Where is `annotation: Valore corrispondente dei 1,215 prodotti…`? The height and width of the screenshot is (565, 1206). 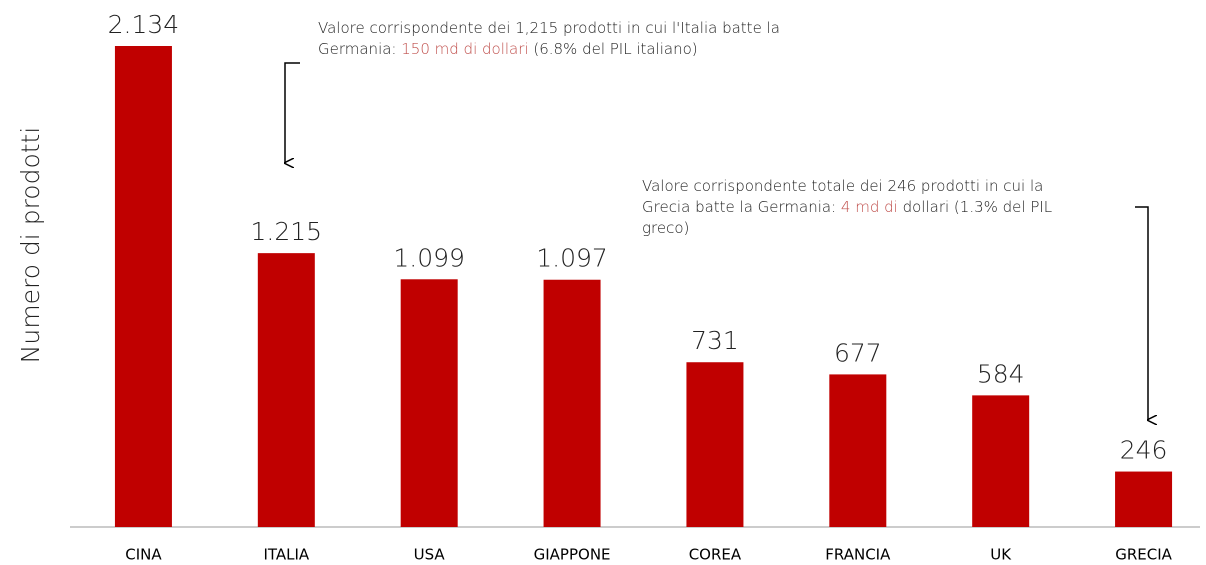 annotation: Valore corrispondente dei 1,215 prodotti… is located at coordinates (578, 39).